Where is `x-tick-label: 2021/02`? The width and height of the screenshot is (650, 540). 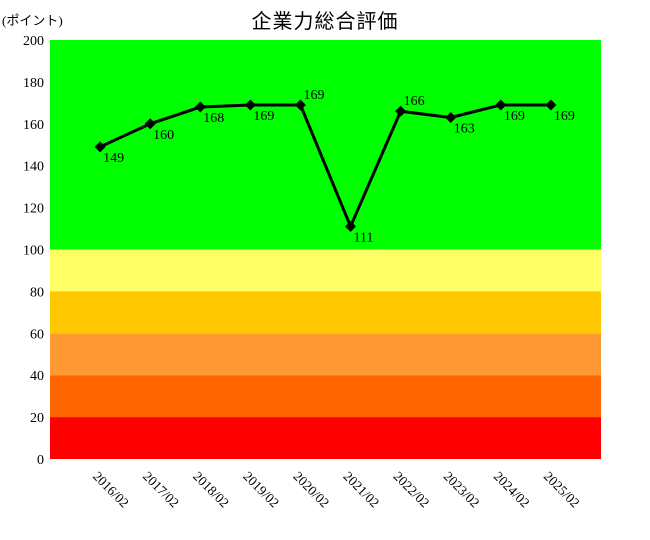
x-tick-label: 2021/02 is located at coordinates (361, 490).